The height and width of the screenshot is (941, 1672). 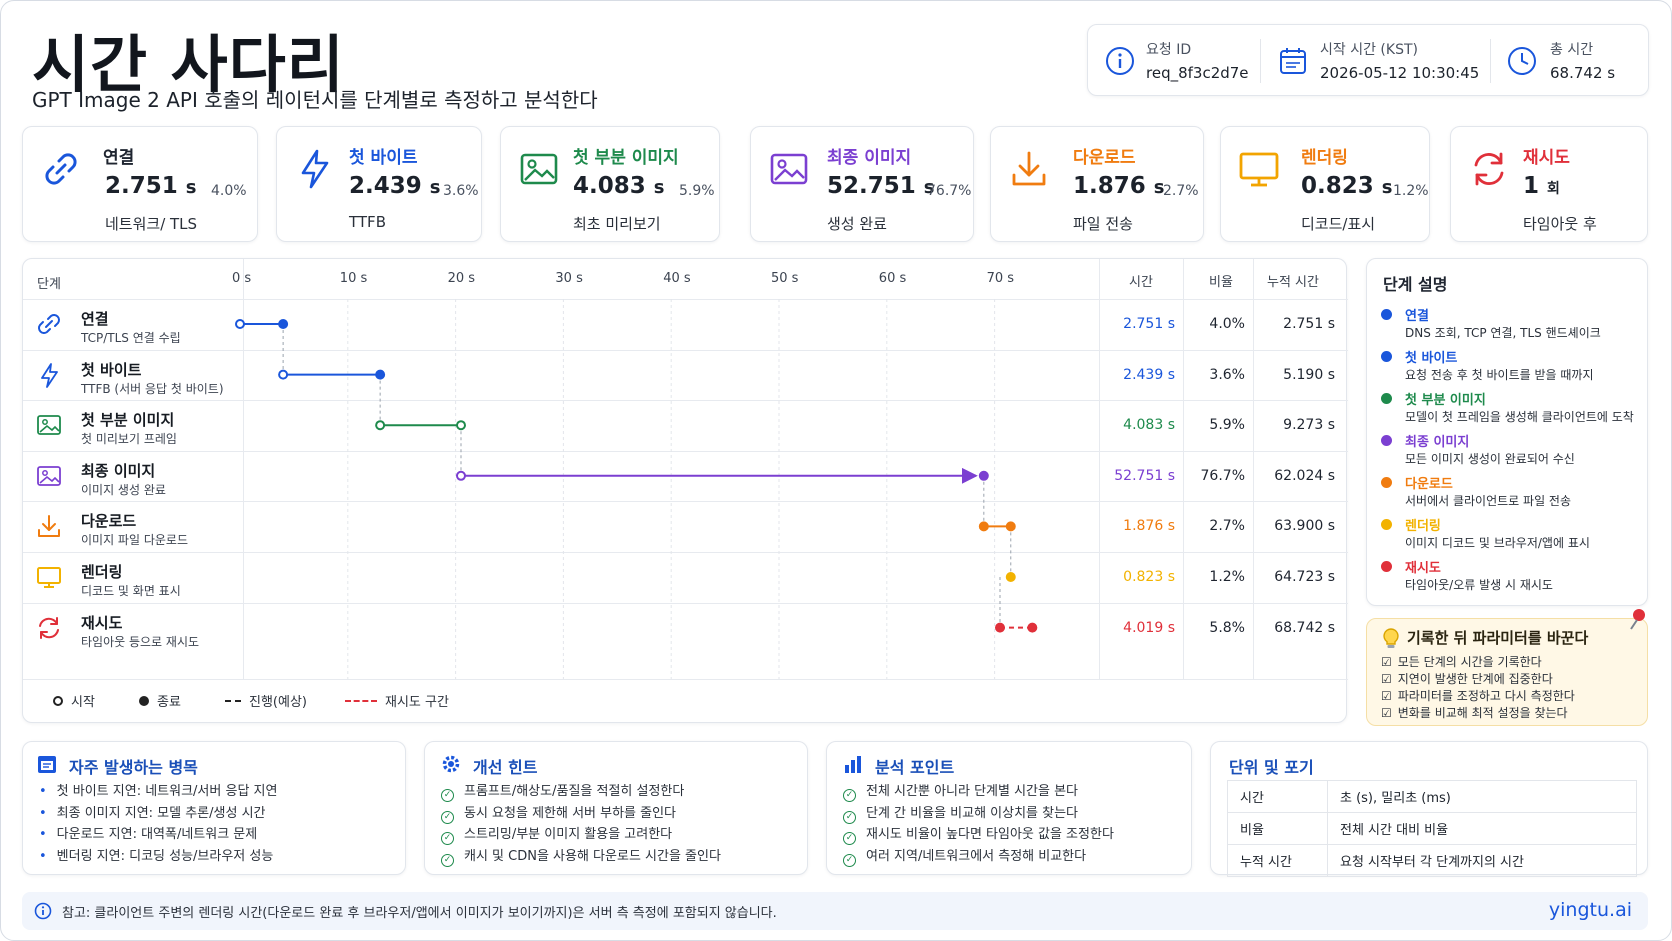 I want to click on metric-title: 첫 바이트, so click(x=383, y=158).